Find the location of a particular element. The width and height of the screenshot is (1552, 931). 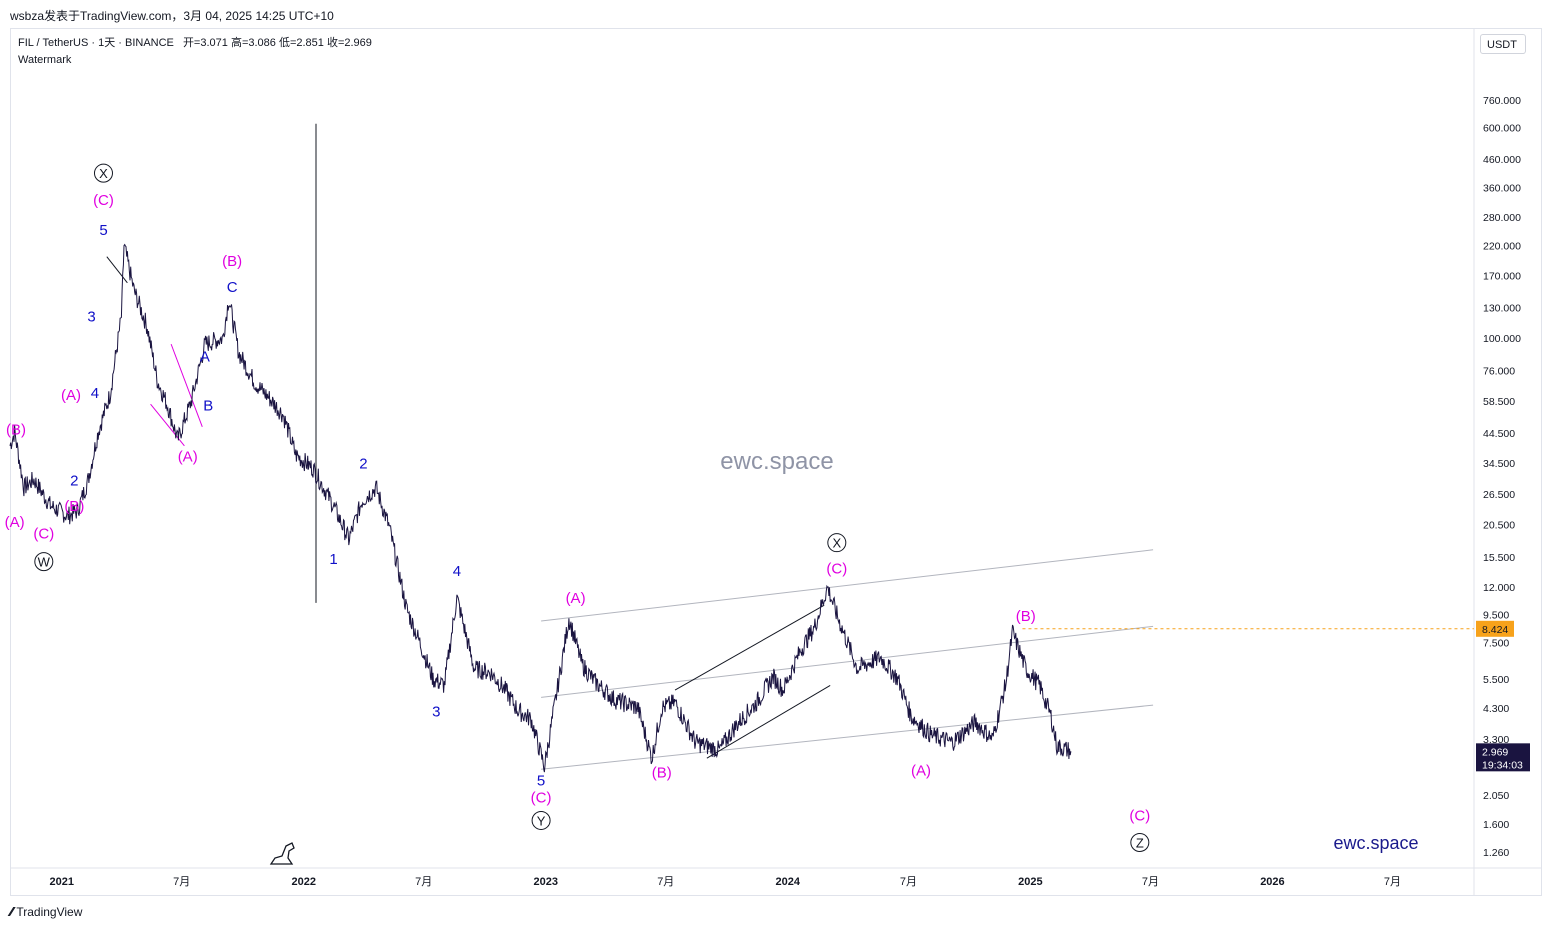

wave-label-text: 1 is located at coordinates (333, 559).